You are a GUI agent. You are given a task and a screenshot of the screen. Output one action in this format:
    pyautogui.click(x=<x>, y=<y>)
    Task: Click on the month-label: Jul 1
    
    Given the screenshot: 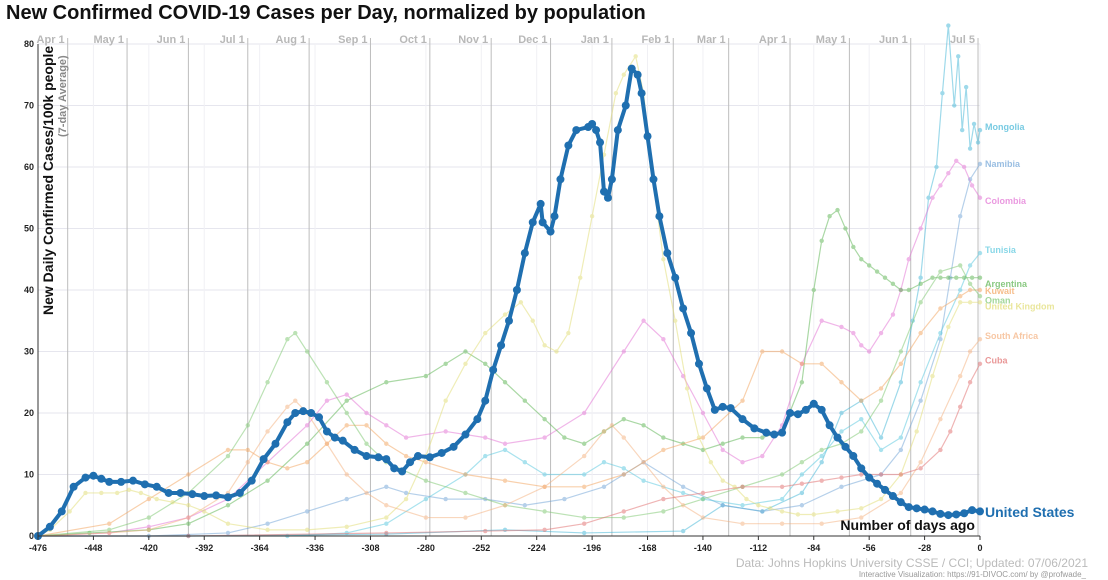 What is the action you would take?
    pyautogui.click(x=232, y=40)
    